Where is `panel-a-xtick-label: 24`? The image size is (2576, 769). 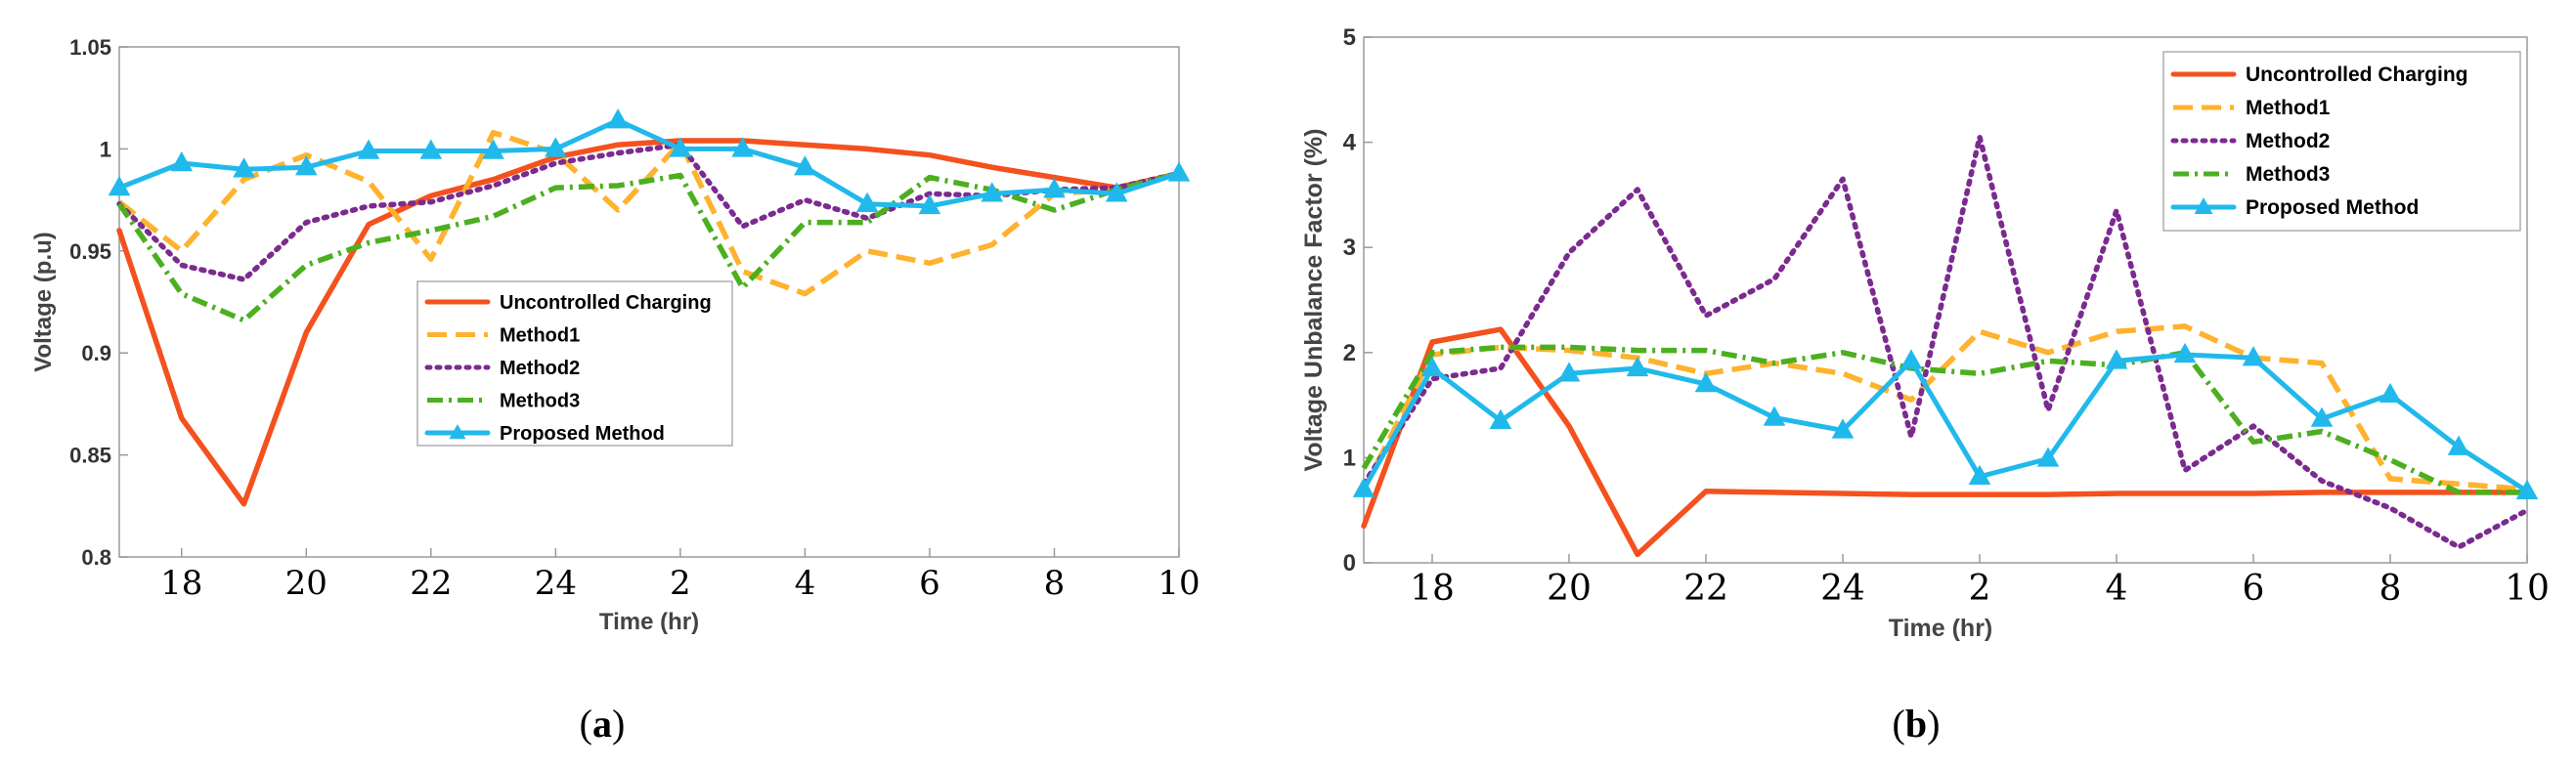 panel-a-xtick-label: 24 is located at coordinates (556, 583).